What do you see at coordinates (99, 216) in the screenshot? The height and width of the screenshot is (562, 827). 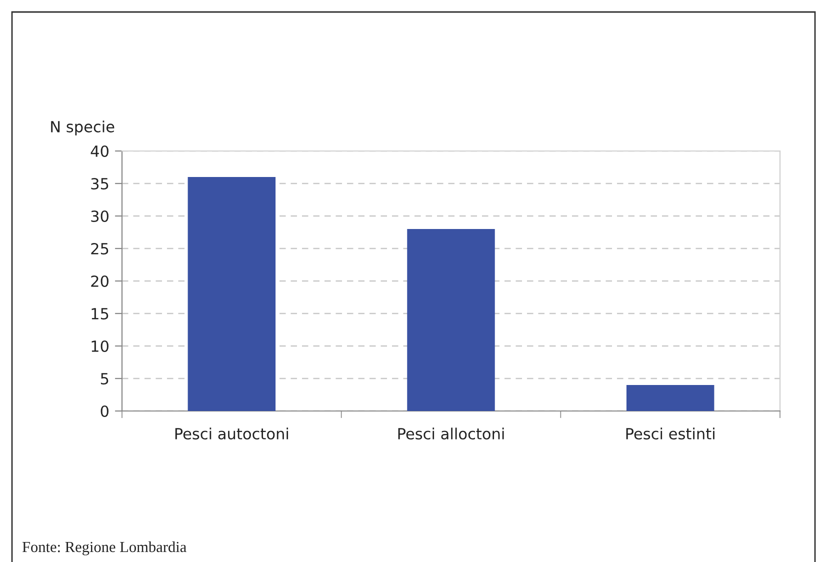 I see `y-tick-label: 30` at bounding box center [99, 216].